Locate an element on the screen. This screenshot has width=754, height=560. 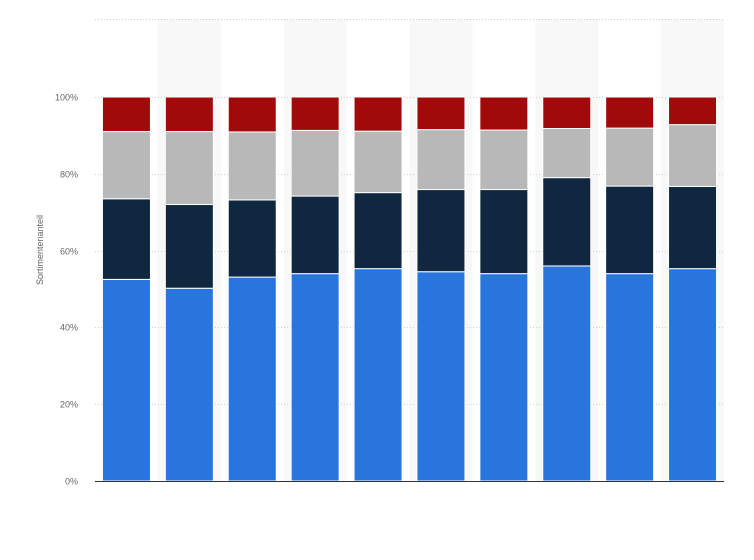
y-tick-labels: 0% 20% 40% 60% 80% 100% is located at coordinates (66, 290).